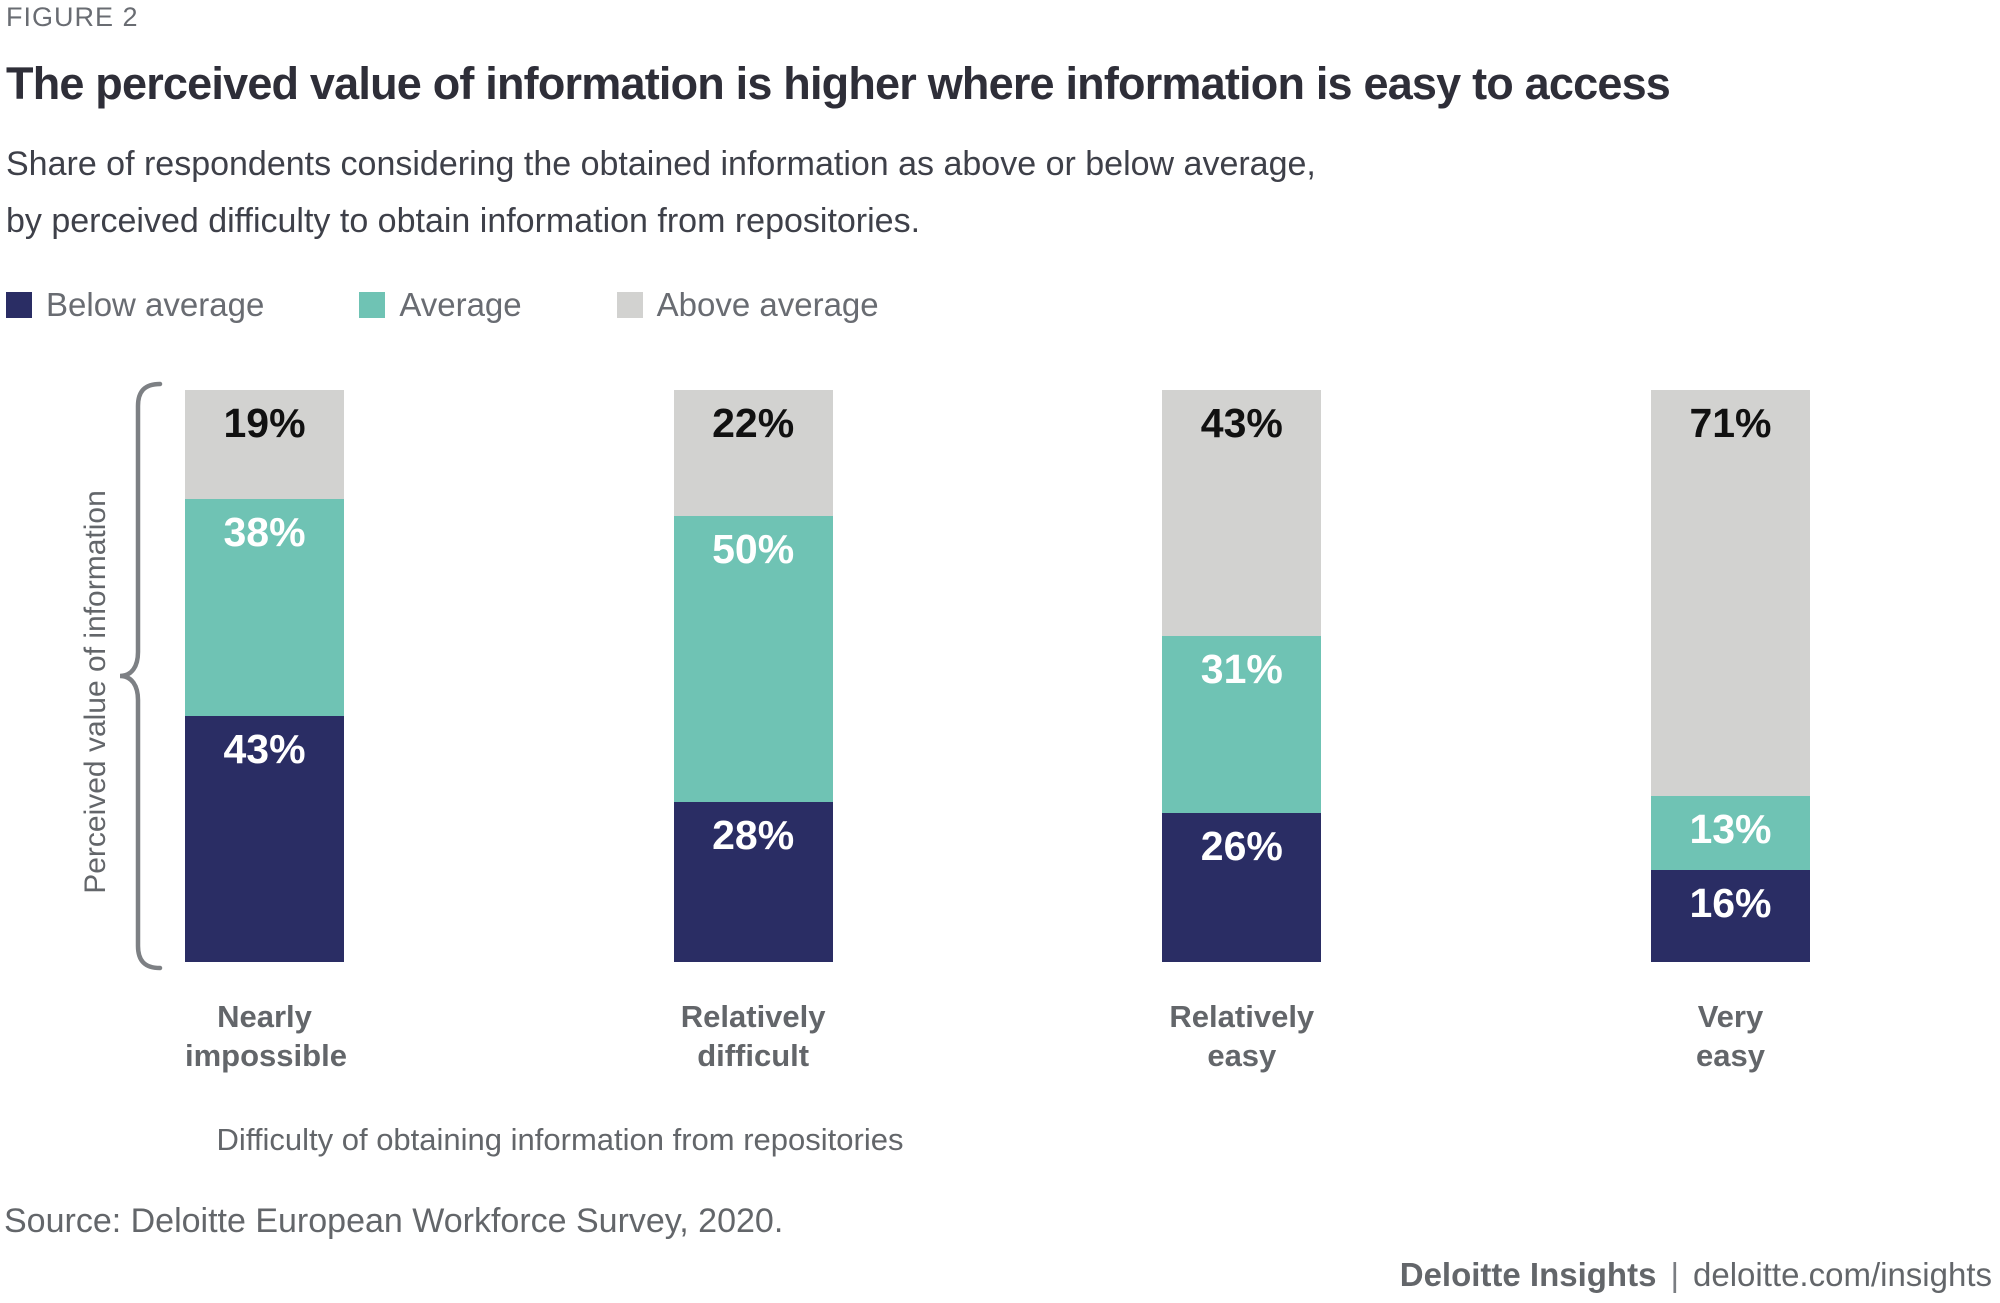 Image resolution: width=2000 pixels, height=1303 pixels. Describe the element at coordinates (72, 17) in the screenshot. I see `figure-label: FIGURE 2` at that location.